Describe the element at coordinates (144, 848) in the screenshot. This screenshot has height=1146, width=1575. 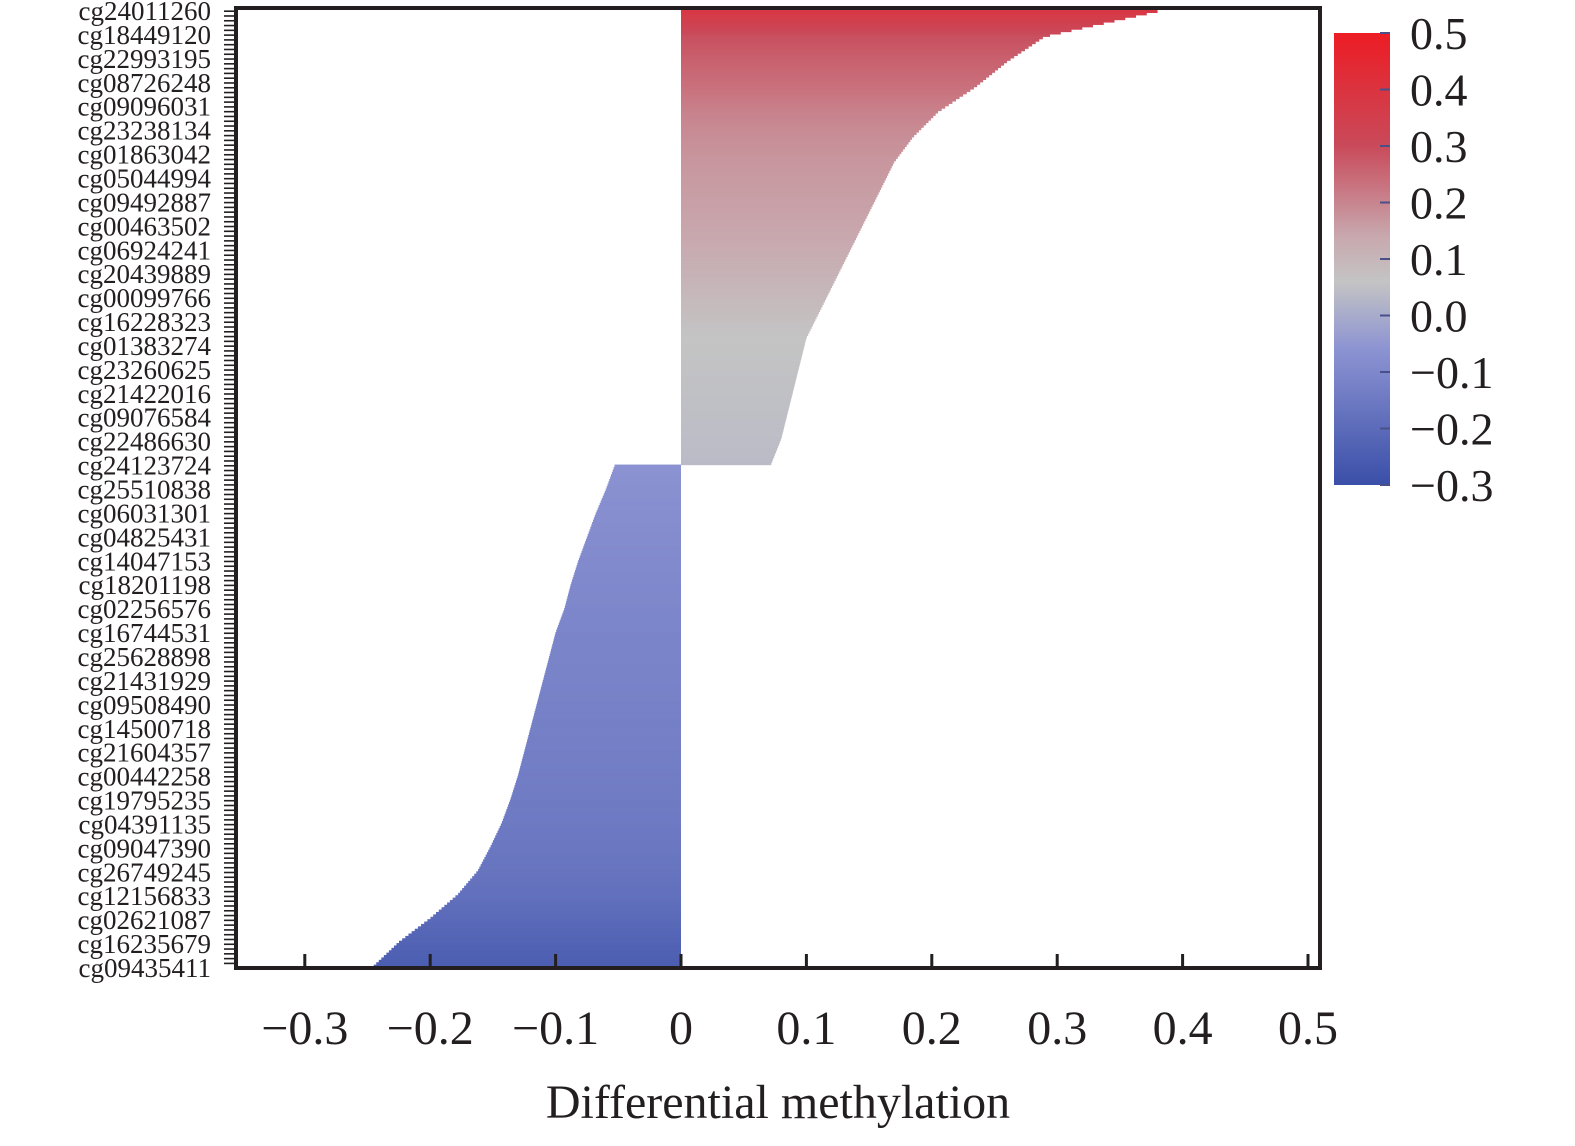
I see `y-tick-label: cg09047390` at that location.